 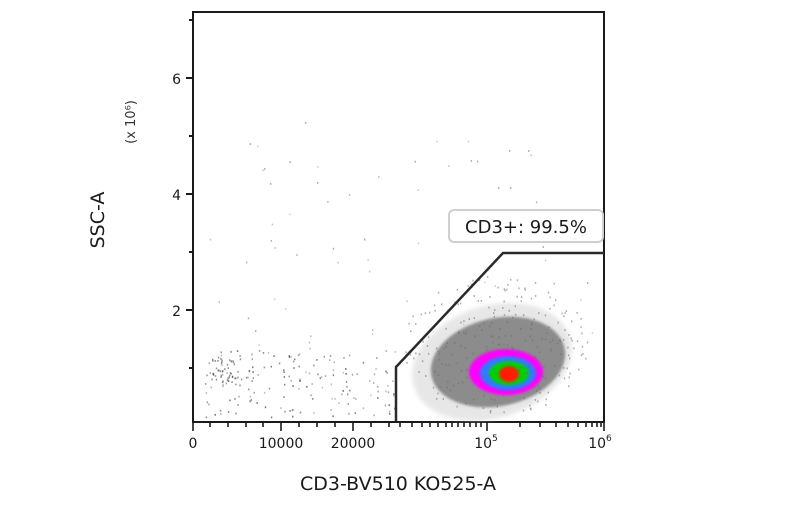 What do you see at coordinates (486, 443) in the screenshot?
I see `x-tick-1e5: 10⁵` at bounding box center [486, 443].